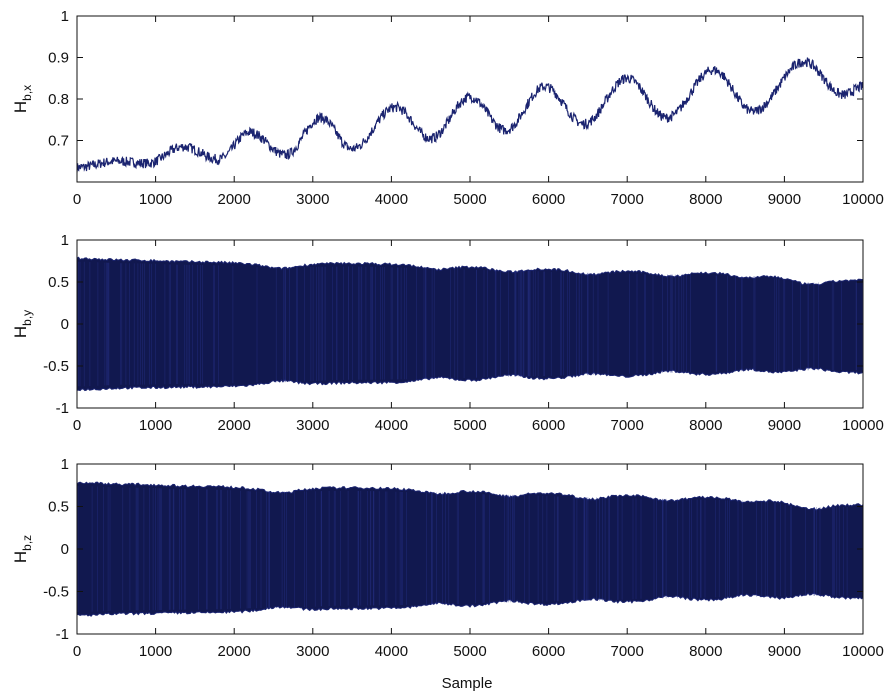 The width and height of the screenshot is (895, 696). Describe the element at coordinates (470, 115) in the screenshot. I see `series-line` at that location.